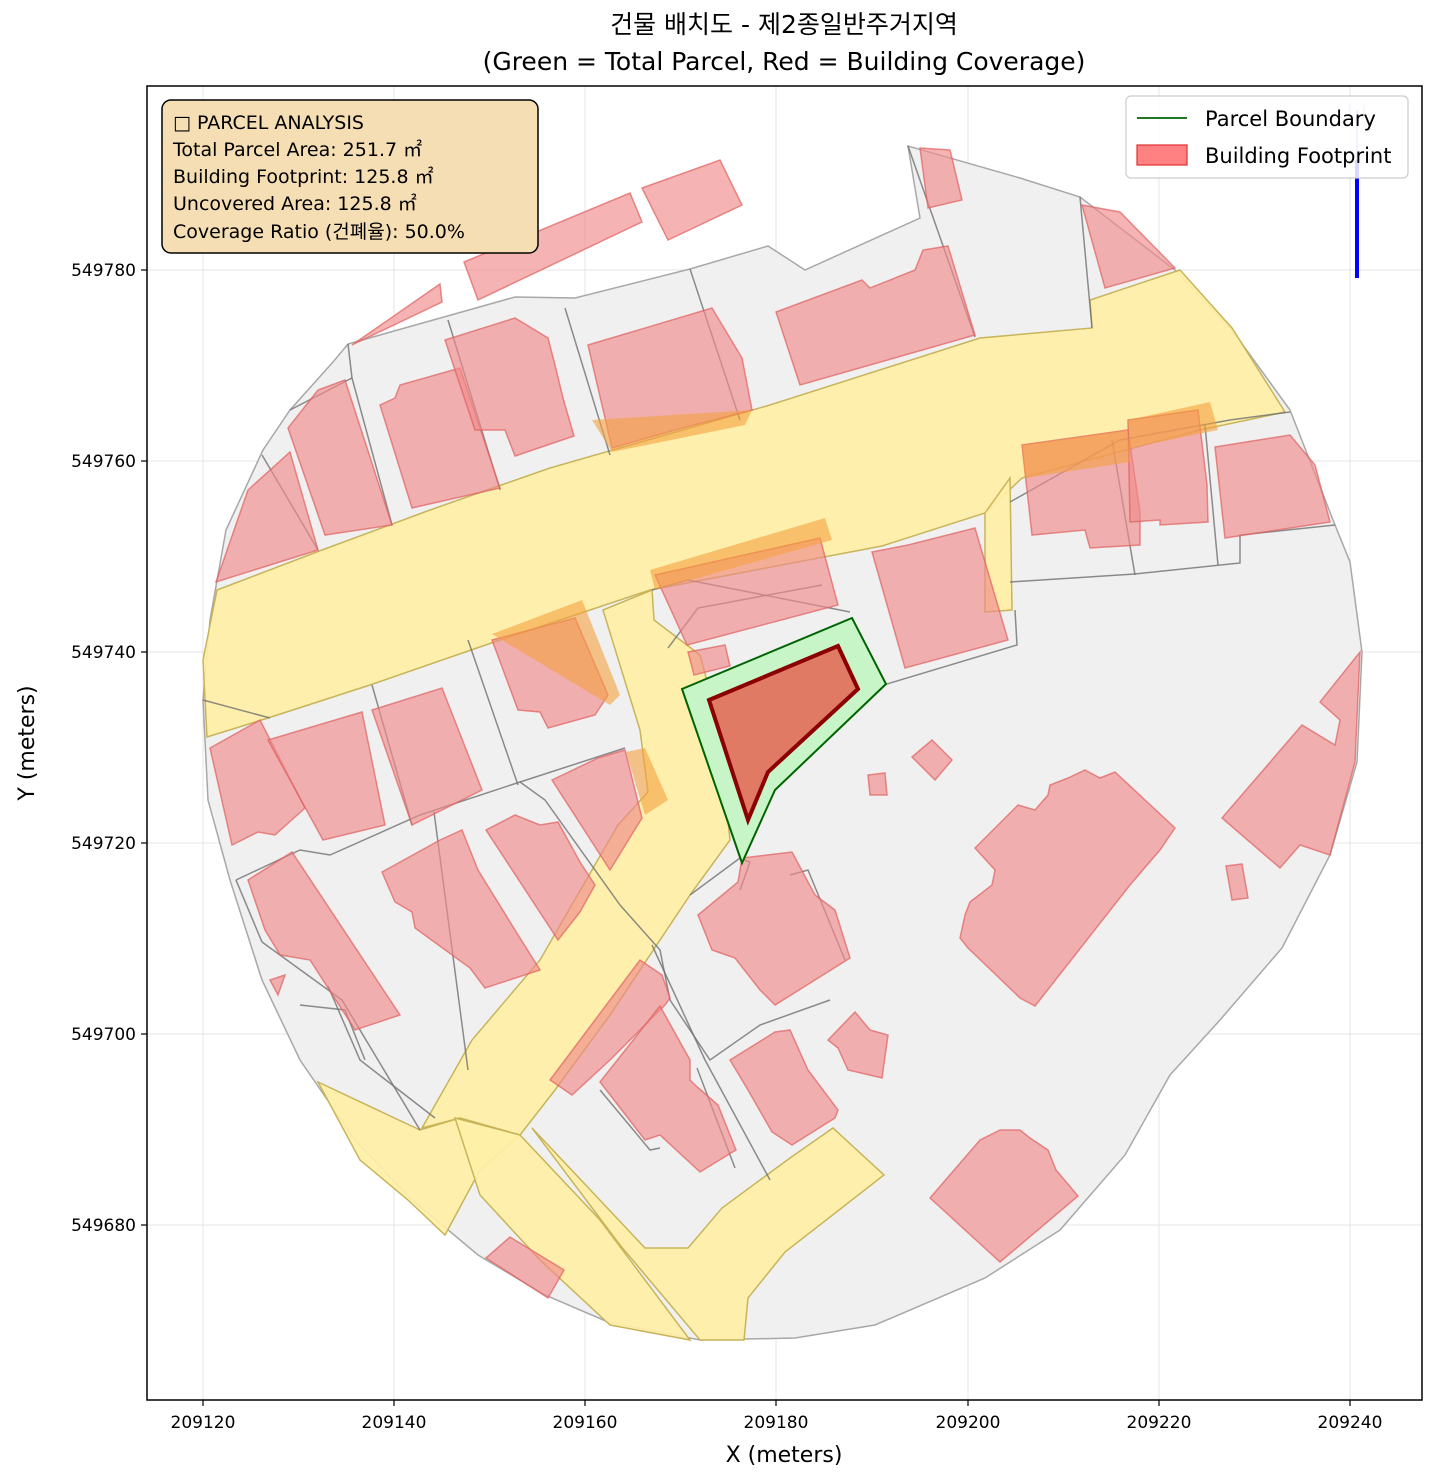  Describe the element at coordinates (708, 1234) in the screenshot. I see `road-south-curve` at that location.